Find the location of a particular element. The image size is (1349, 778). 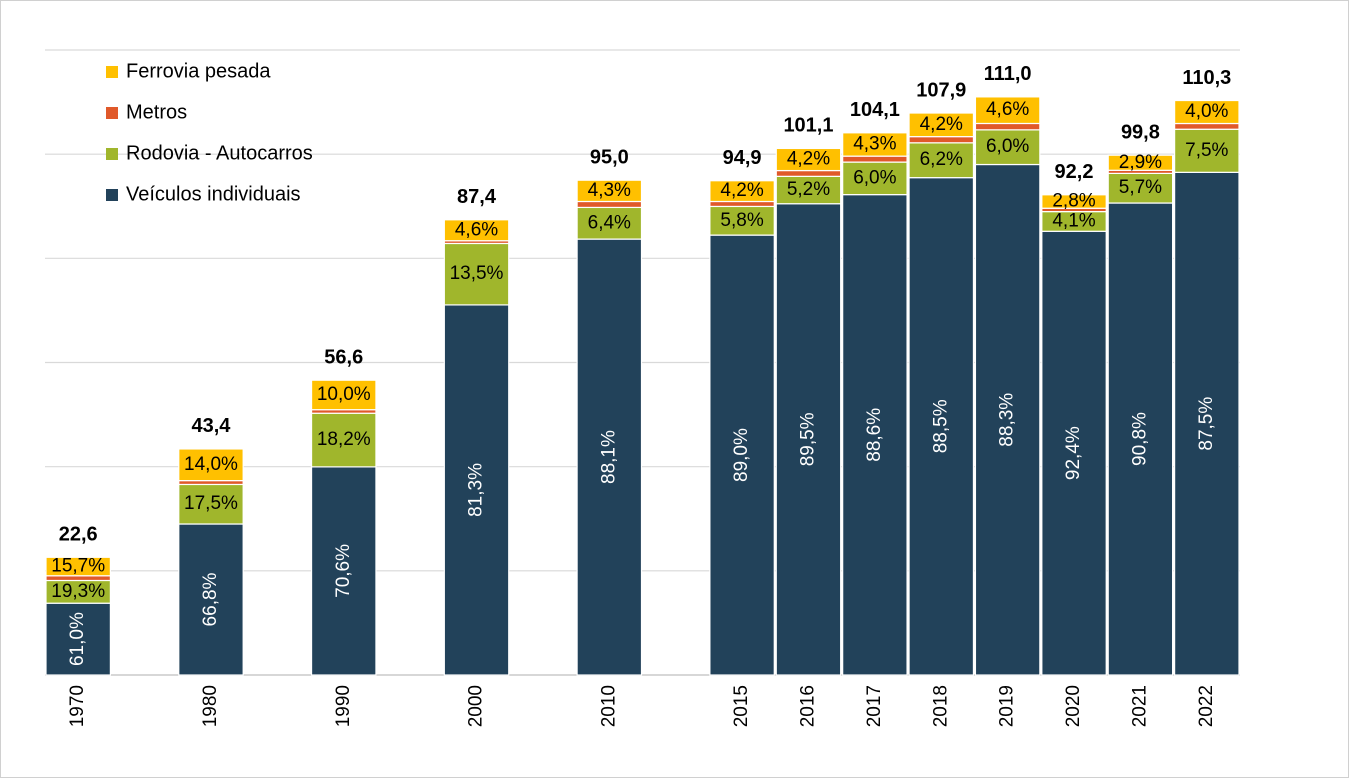

x-tick-label: 1980 is located at coordinates (210, 706).